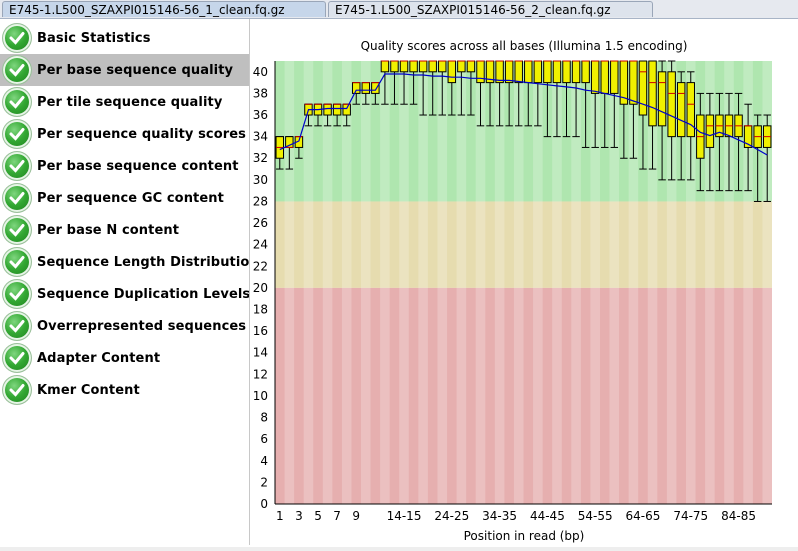  I want to click on y-tick-label: 16, so click(260, 331).